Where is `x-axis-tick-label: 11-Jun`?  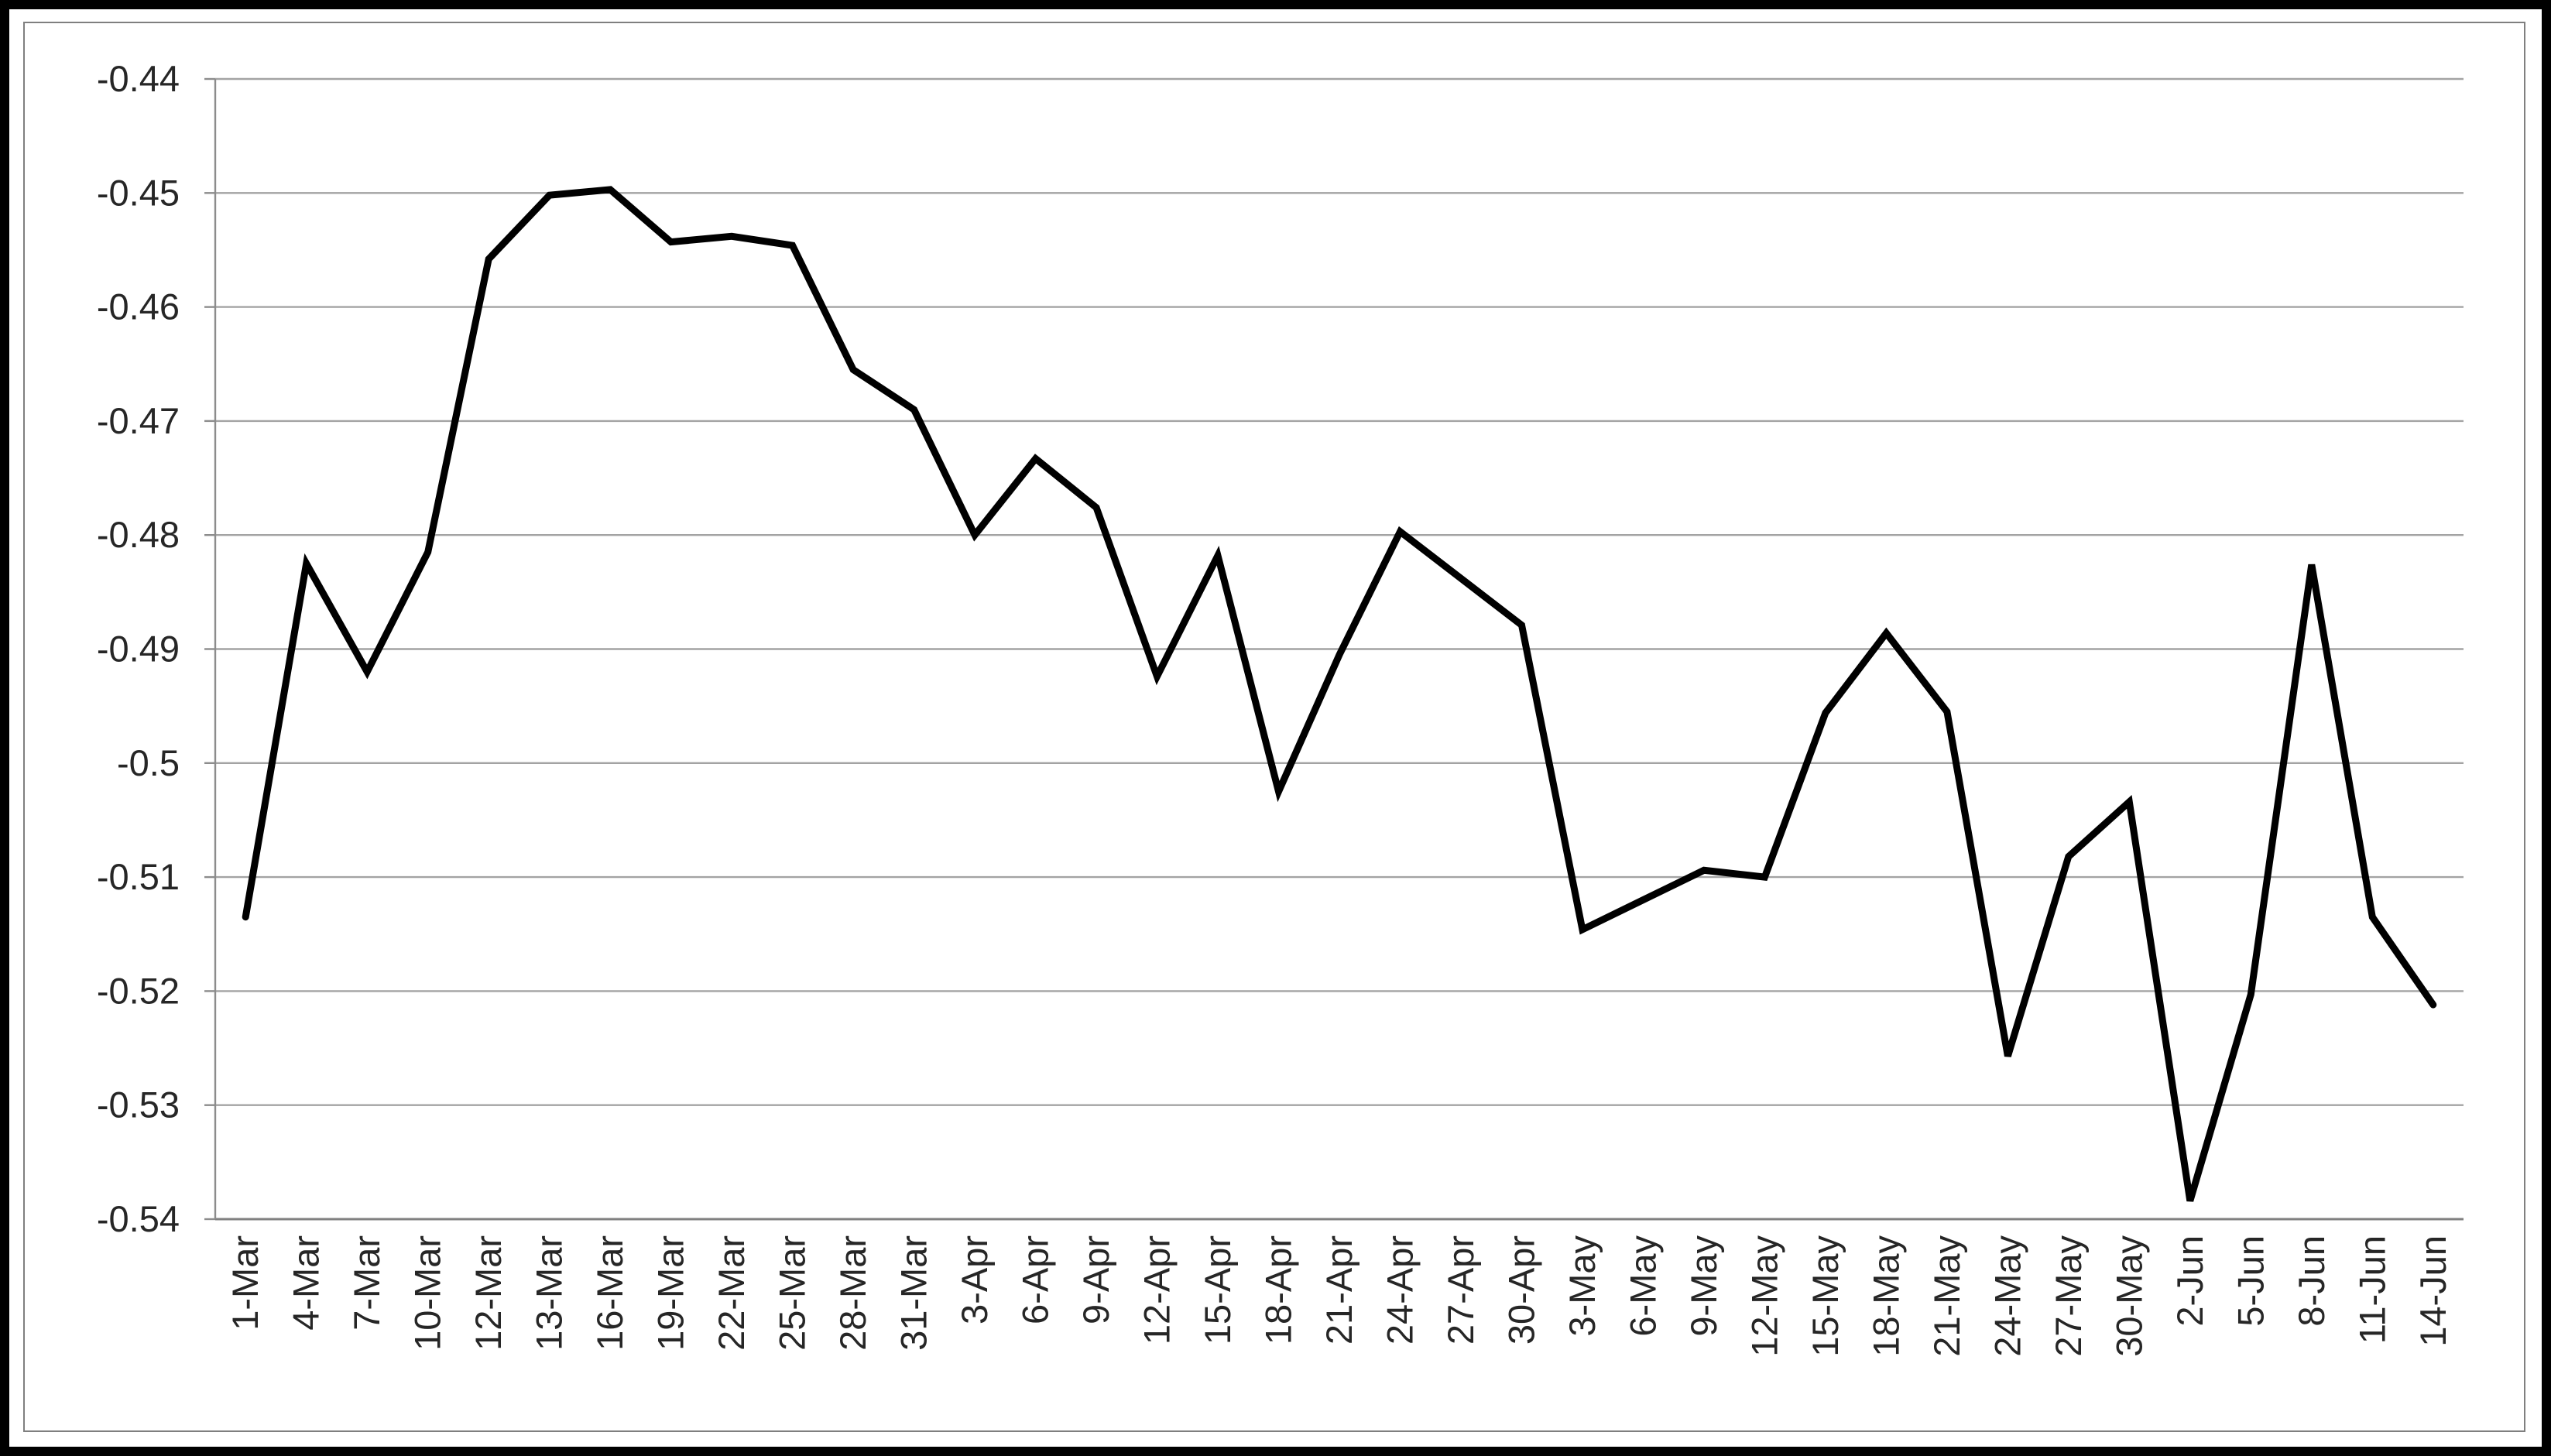 x-axis-tick-label: 11-Jun is located at coordinates (2371, 1289).